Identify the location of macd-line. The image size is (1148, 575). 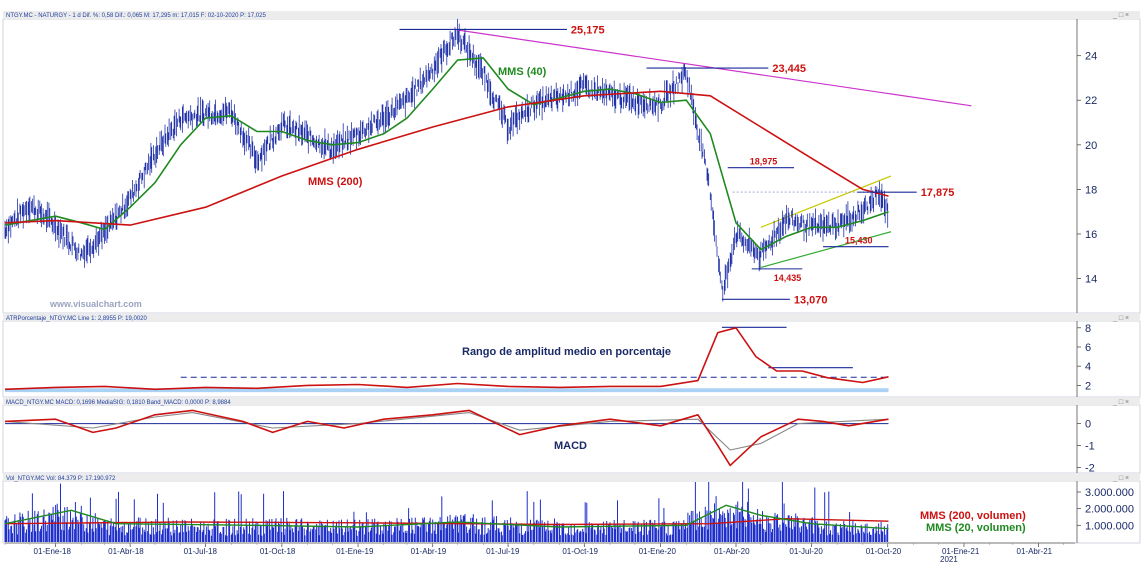
(446, 438).